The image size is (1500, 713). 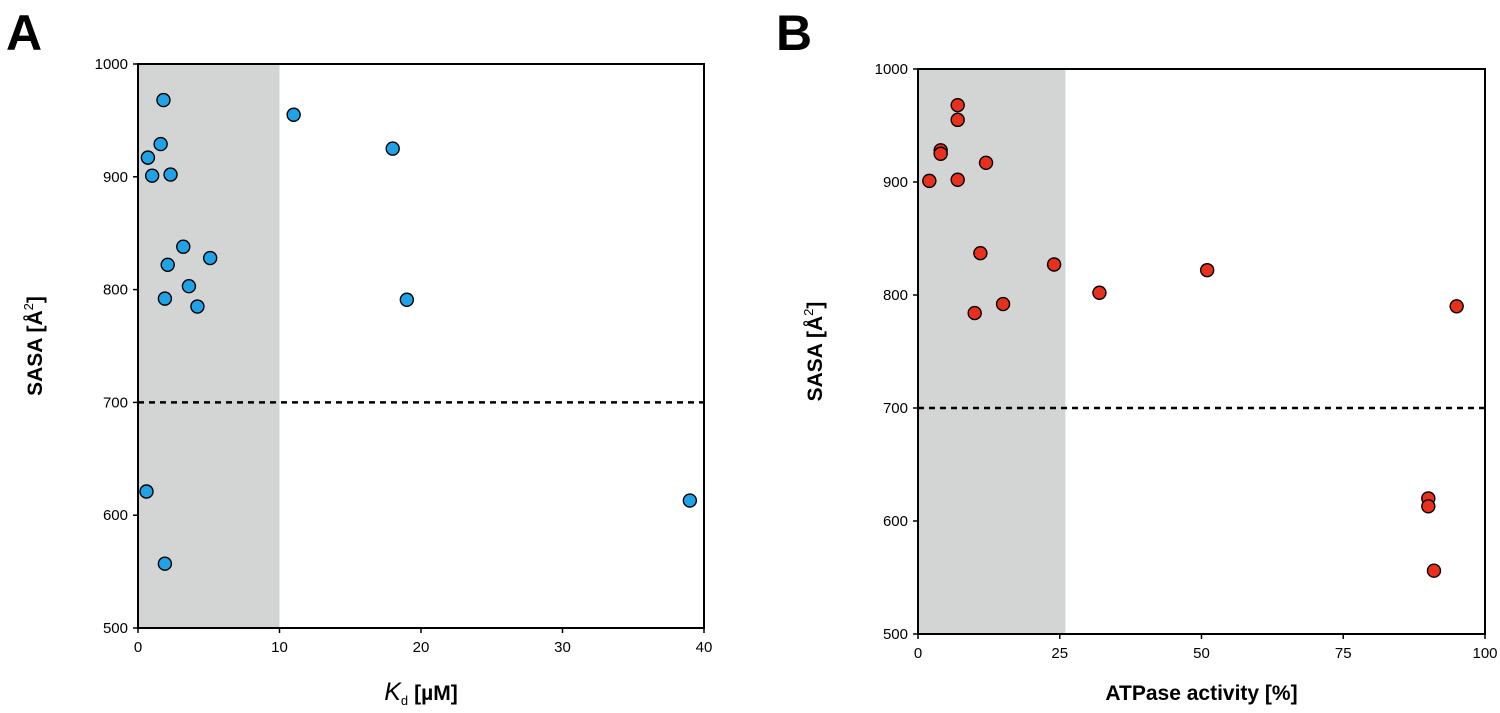 I want to click on x-axis-subscript: d, so click(x=404, y=700).